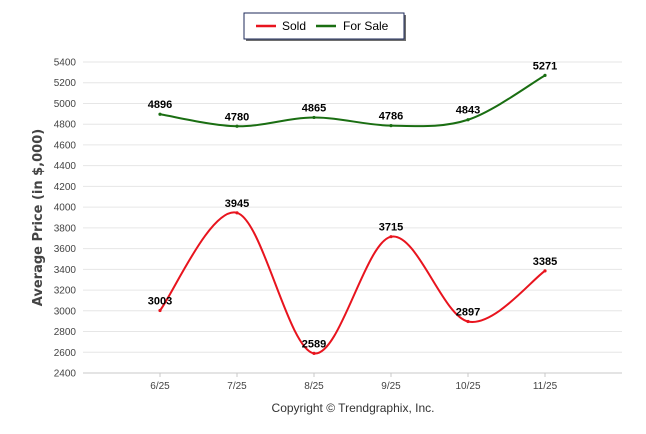 The width and height of the screenshot is (646, 434). Describe the element at coordinates (65, 311) in the screenshot. I see `y-tick-label: 3000` at that location.